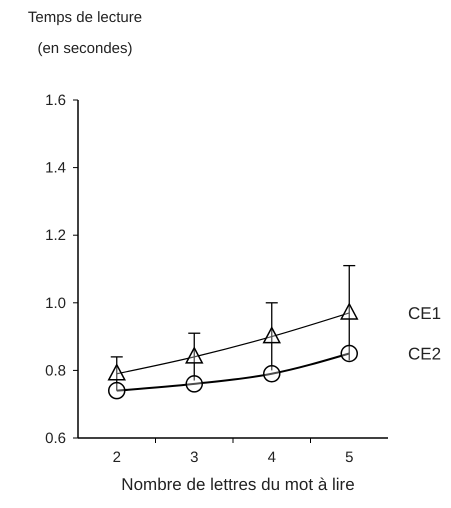 The image size is (451, 508). I want to click on x-axis-title: Nombre de lettres du mot à lire, so click(238, 484).